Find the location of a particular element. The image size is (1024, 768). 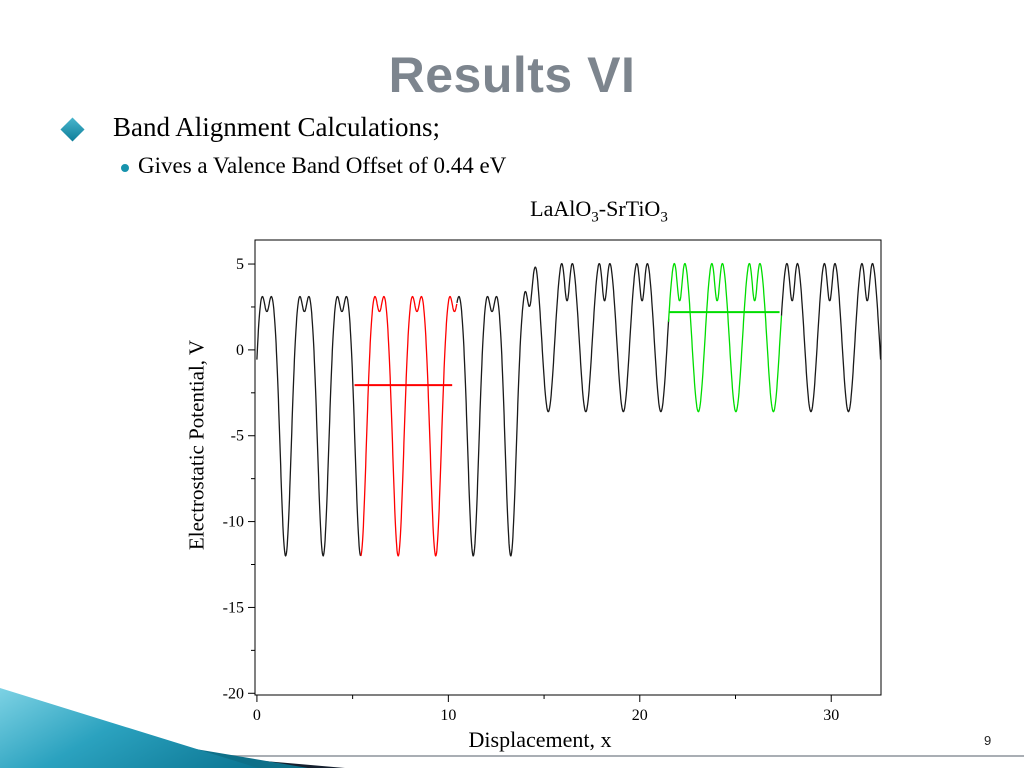

x-tick-label: 20 is located at coordinates (640, 715).